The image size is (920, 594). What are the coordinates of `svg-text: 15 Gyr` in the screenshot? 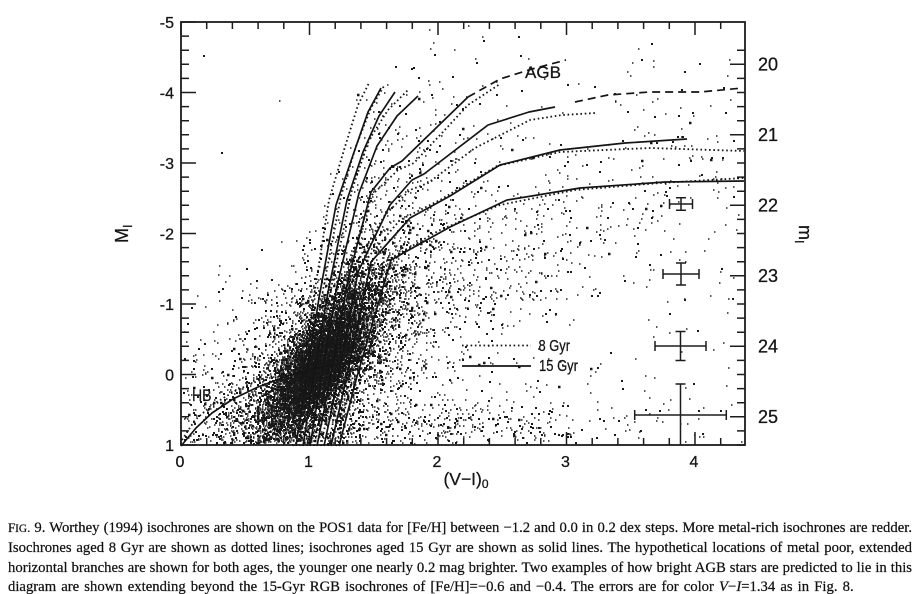 It's located at (558, 366).